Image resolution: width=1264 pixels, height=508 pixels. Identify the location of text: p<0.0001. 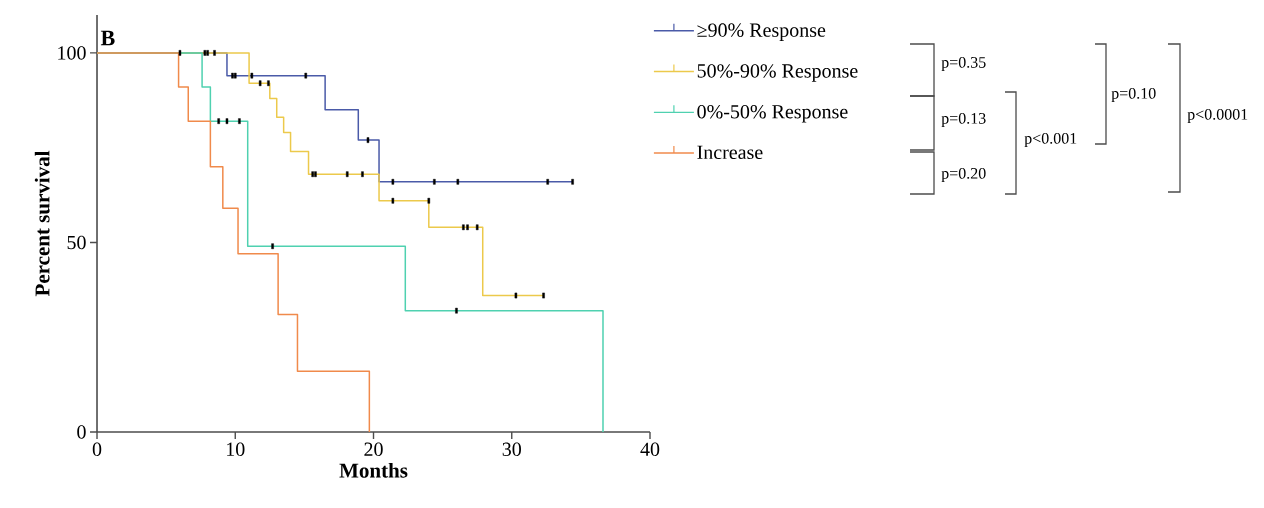
(1217, 116).